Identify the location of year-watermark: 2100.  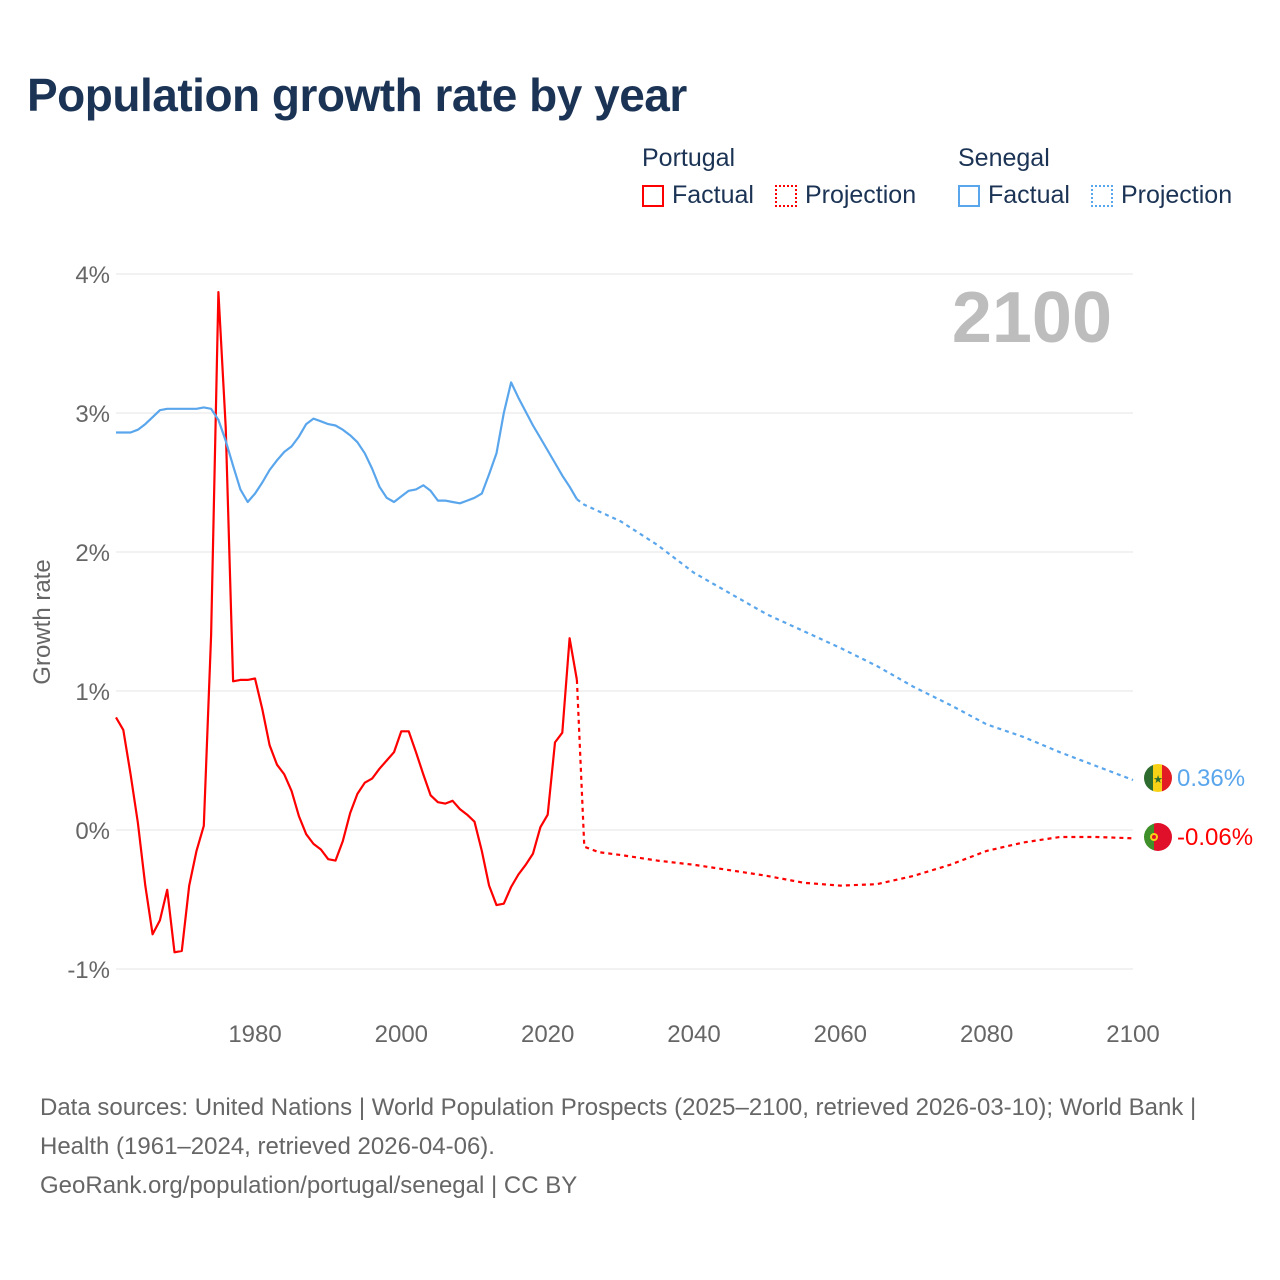
(1032, 318).